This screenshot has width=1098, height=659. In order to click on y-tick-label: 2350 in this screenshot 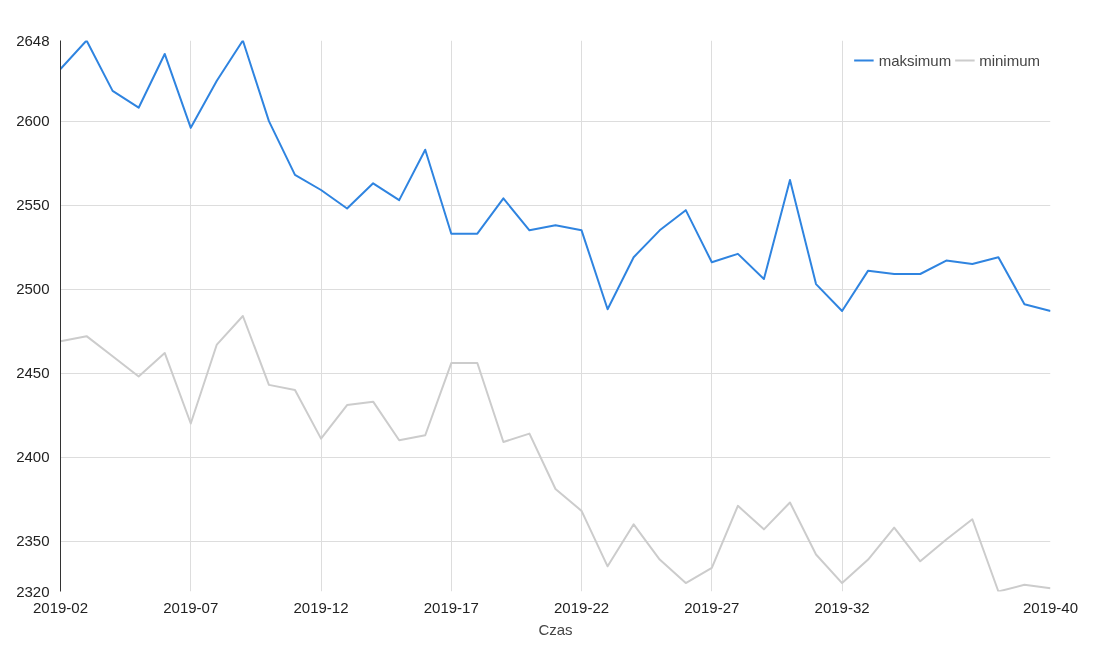, I will do `click(33, 541)`.